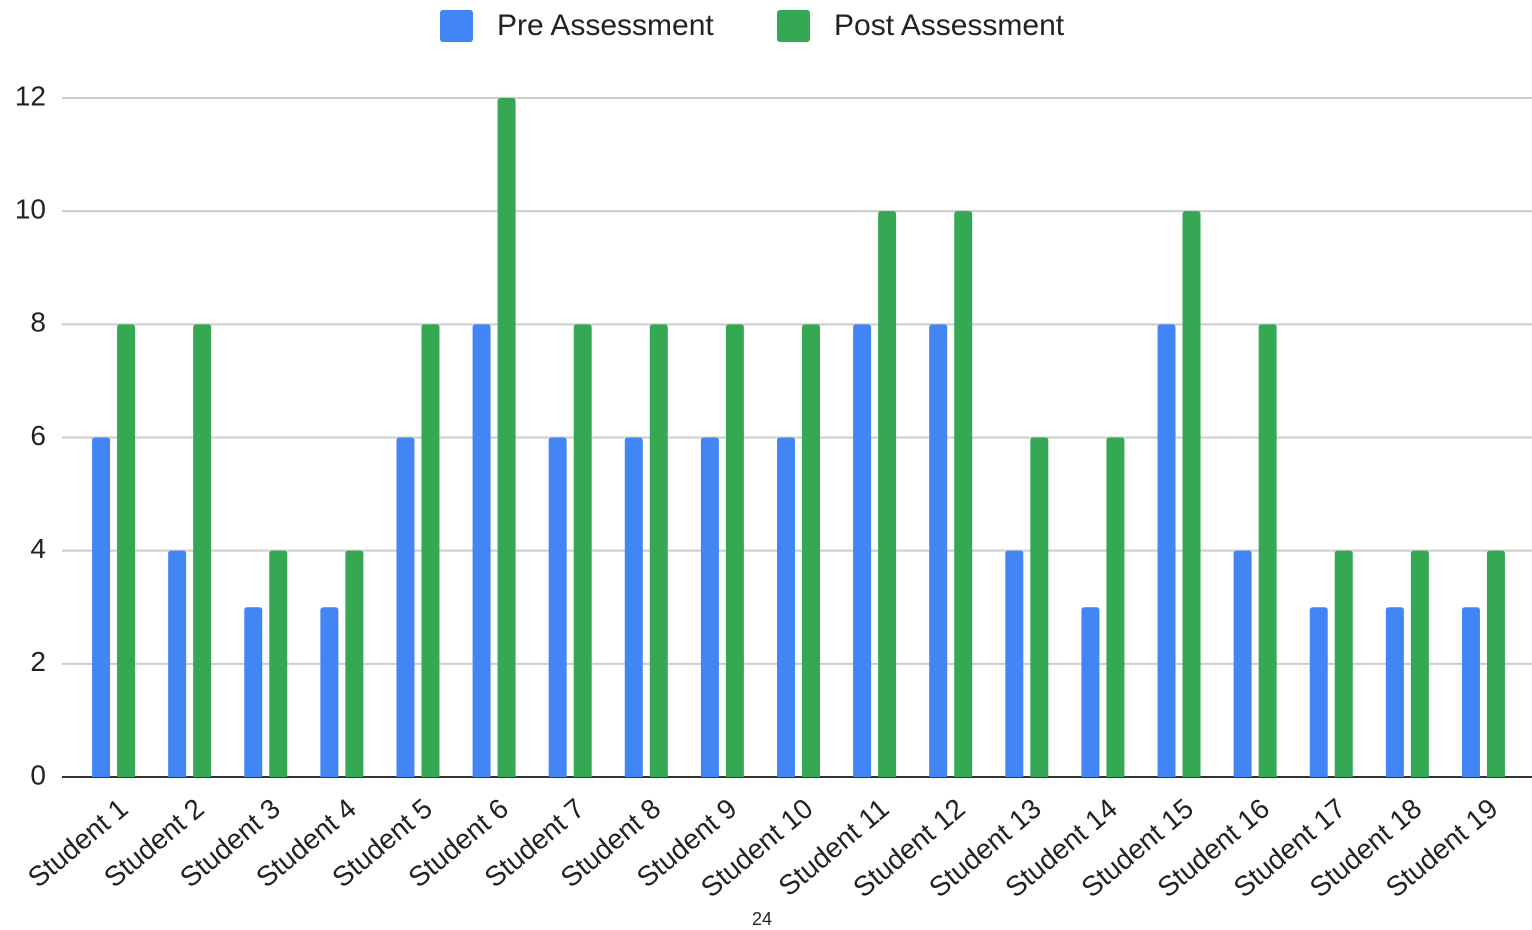  What do you see at coordinates (38, 661) in the screenshot?
I see `y-tick-label: 2` at bounding box center [38, 661].